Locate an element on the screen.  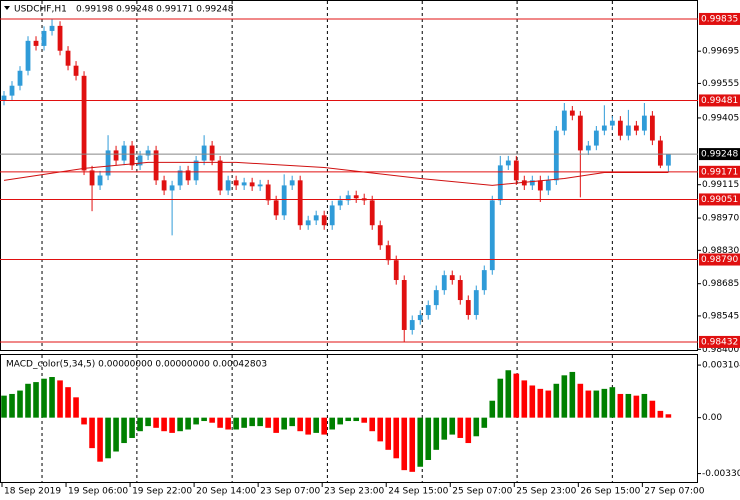
menu-arrow is located at coordinates (7, 8).